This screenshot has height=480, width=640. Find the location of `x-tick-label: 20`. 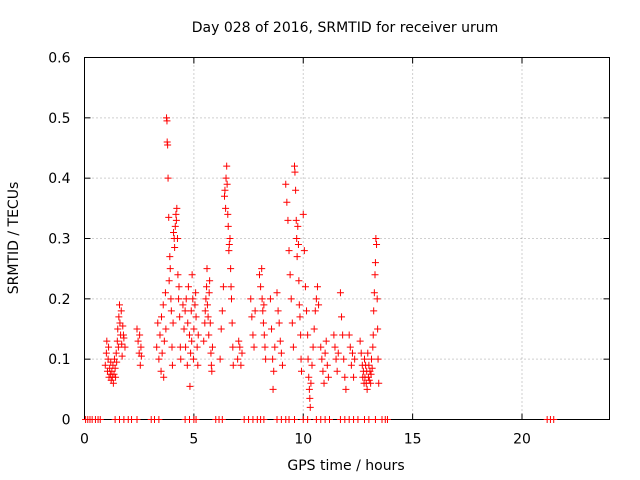

x-tick-label: 20 is located at coordinates (522, 440).